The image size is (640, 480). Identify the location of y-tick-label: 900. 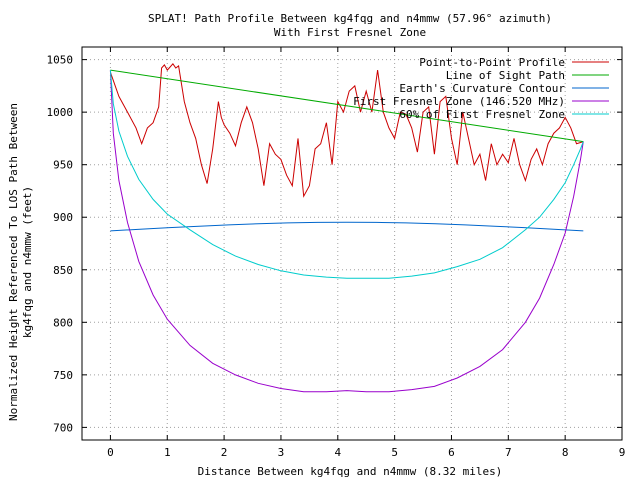
(63, 217).